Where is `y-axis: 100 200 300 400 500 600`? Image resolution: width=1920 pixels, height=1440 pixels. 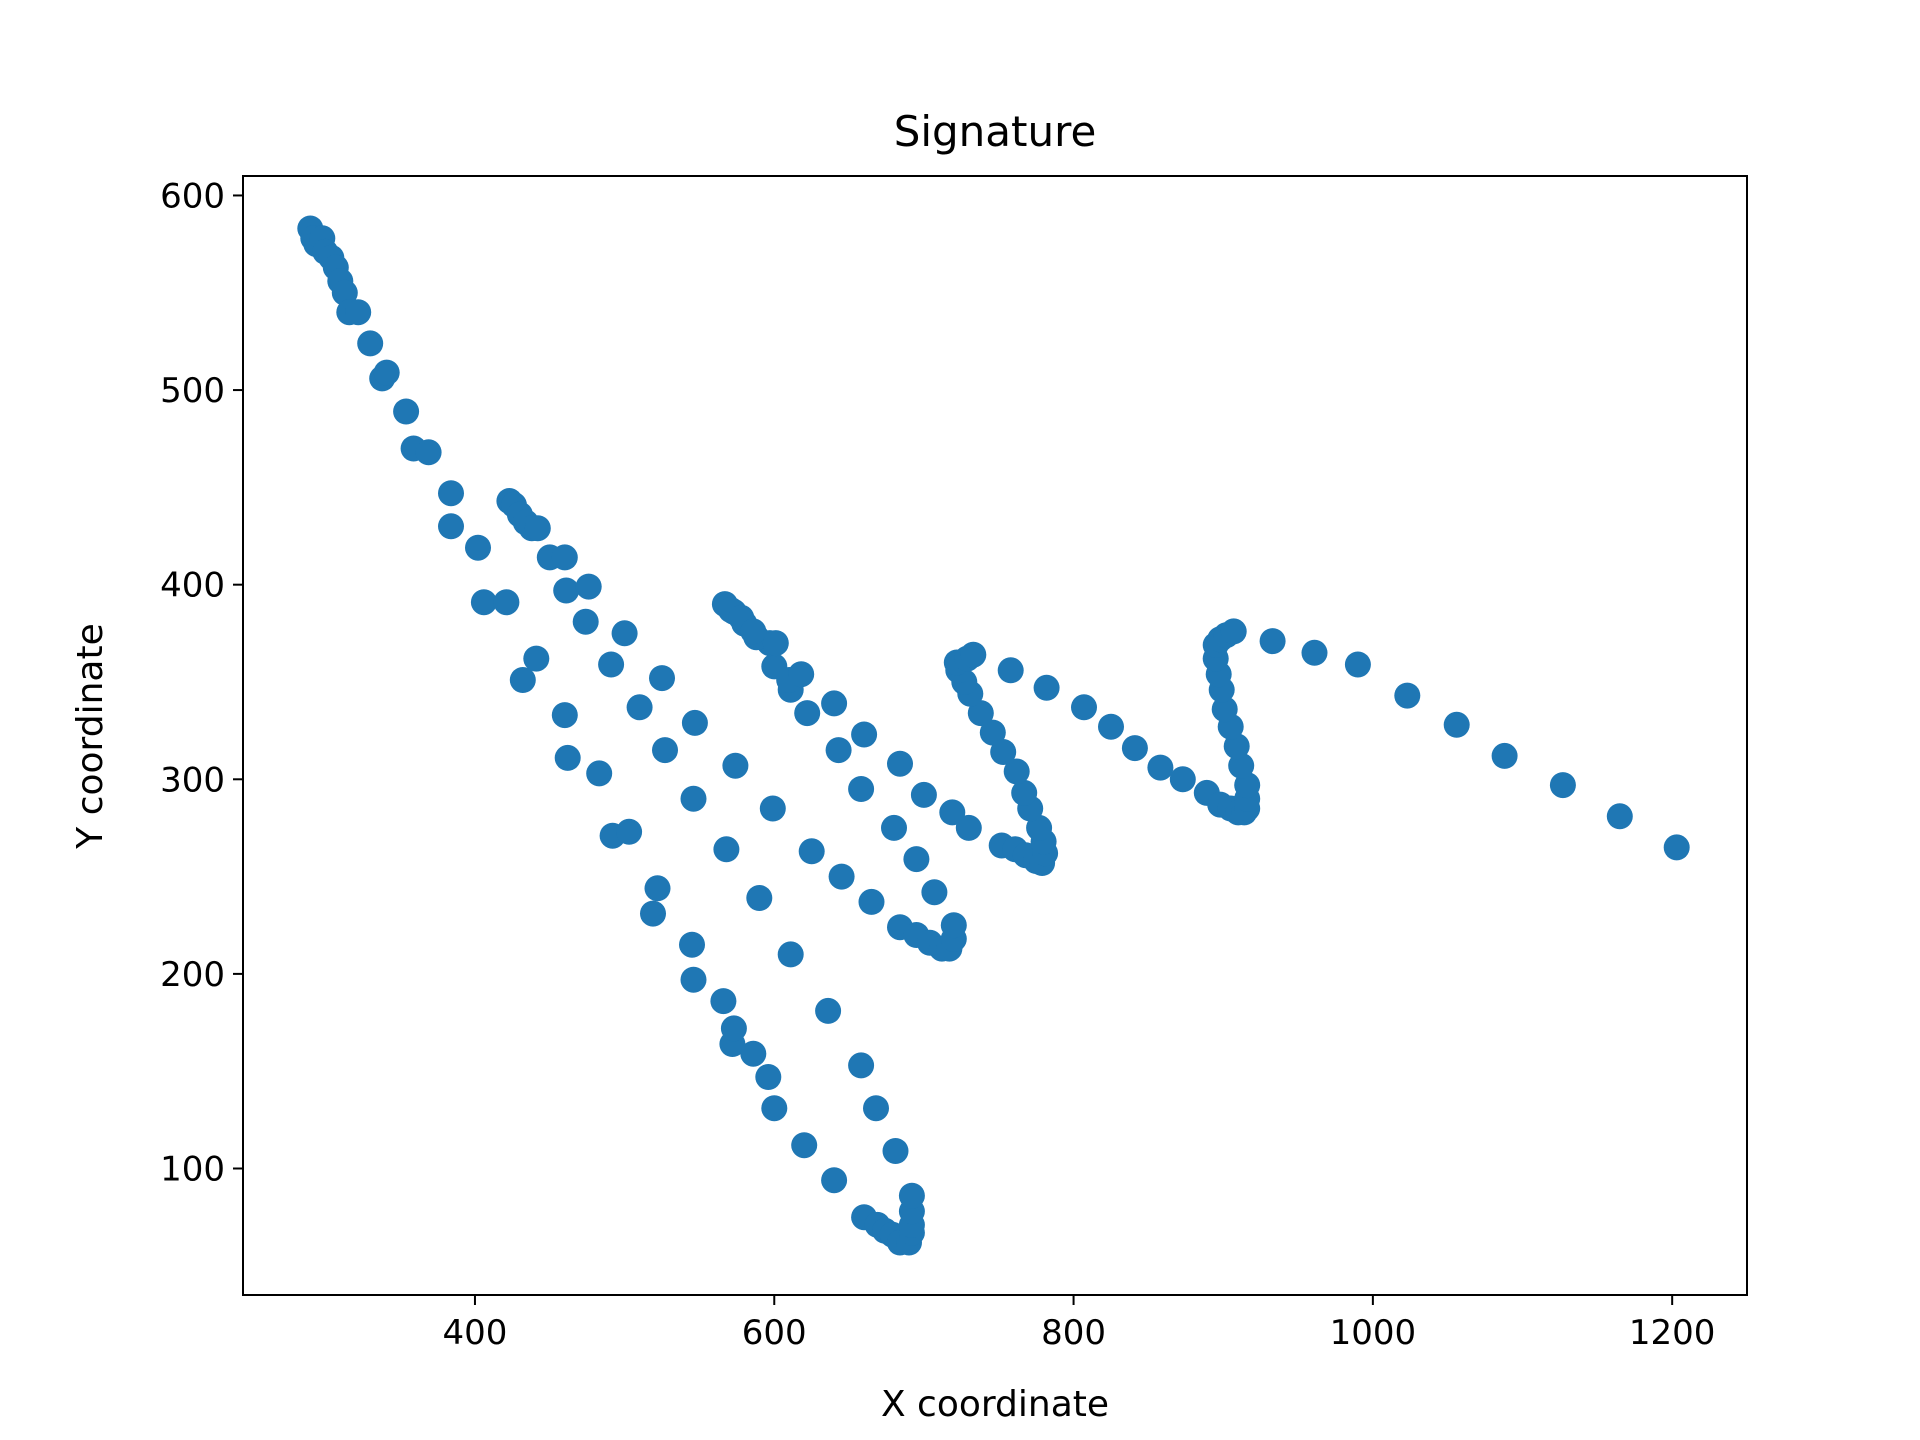
y-axis: 100 200 300 400 500 600 is located at coordinates (201, 683).